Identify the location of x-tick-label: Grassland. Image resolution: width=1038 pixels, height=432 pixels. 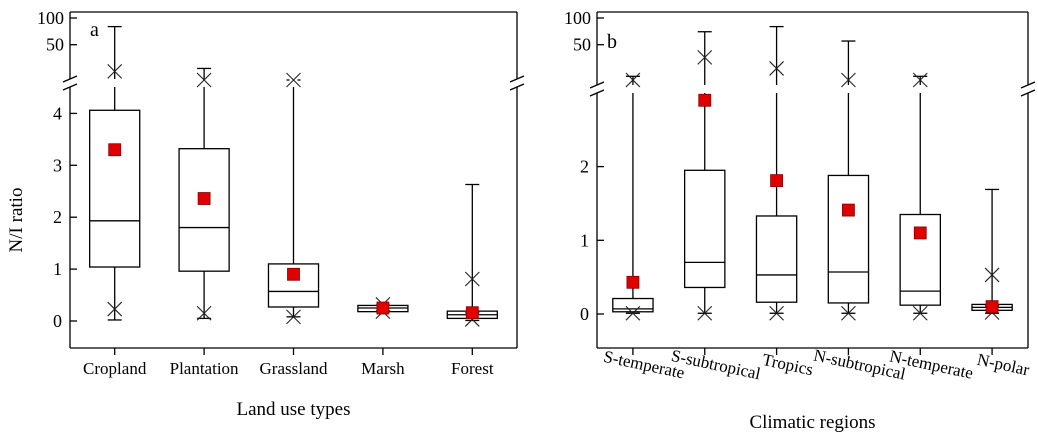
(294, 368).